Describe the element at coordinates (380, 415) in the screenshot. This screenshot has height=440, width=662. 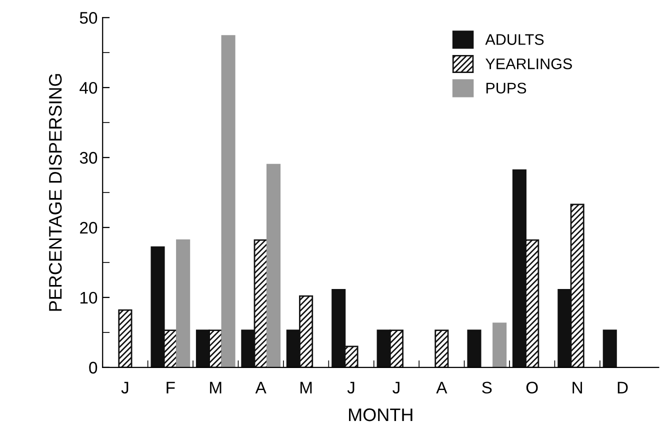
I see `x-axis-title: MONTH` at that location.